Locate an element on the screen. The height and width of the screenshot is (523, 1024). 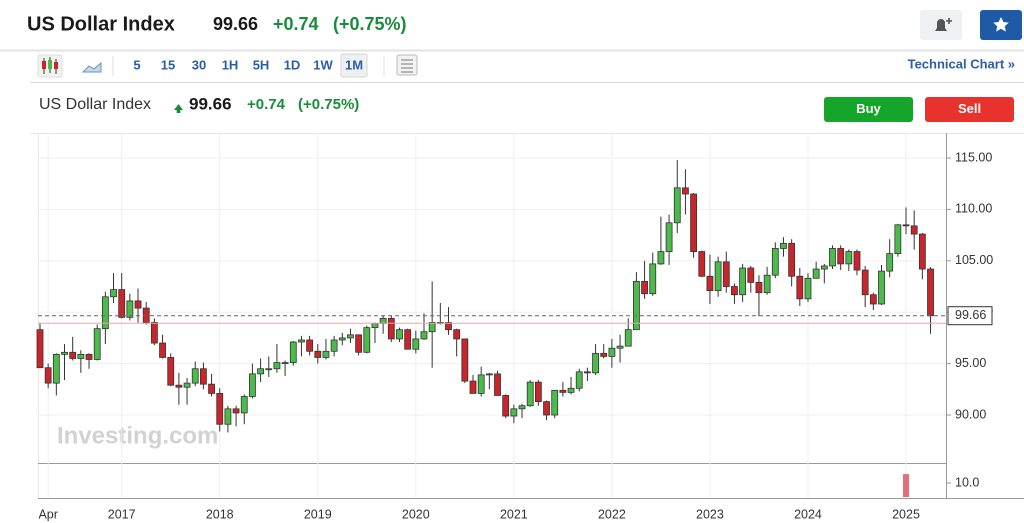
y-tick-label: 95.00 is located at coordinates (970, 363).